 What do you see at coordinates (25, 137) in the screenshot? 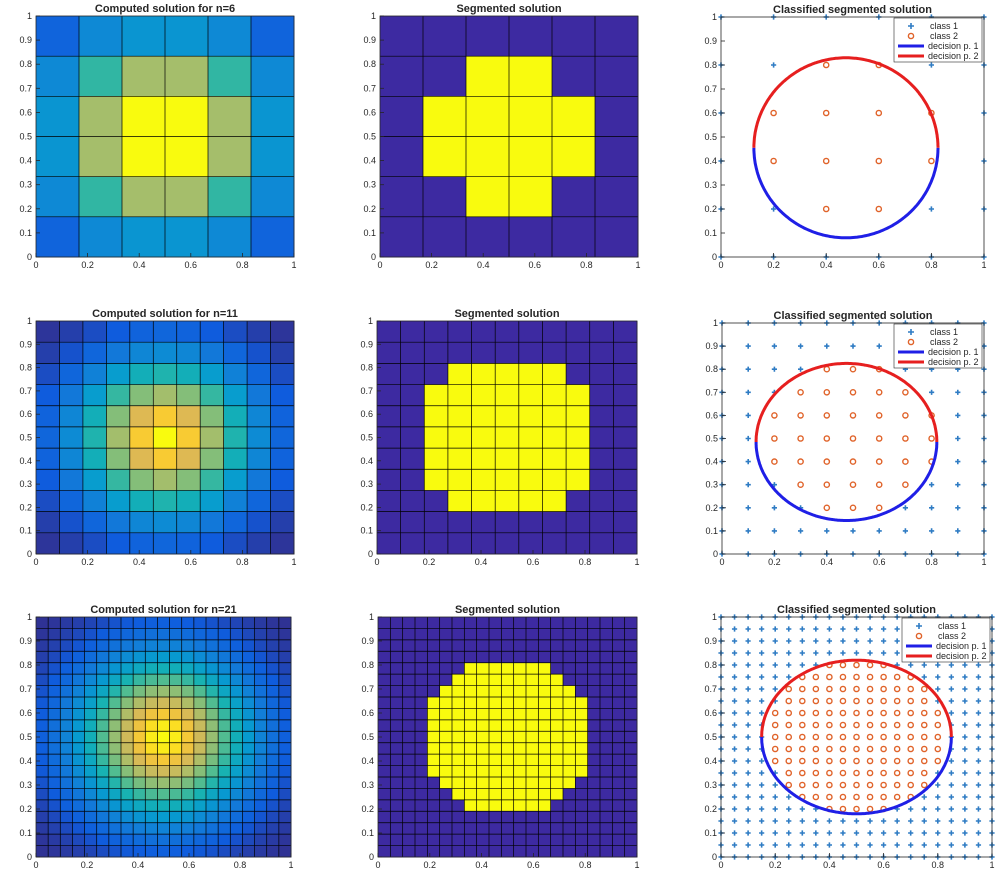
I see `y-tick-label: 0.5` at bounding box center [25, 137].